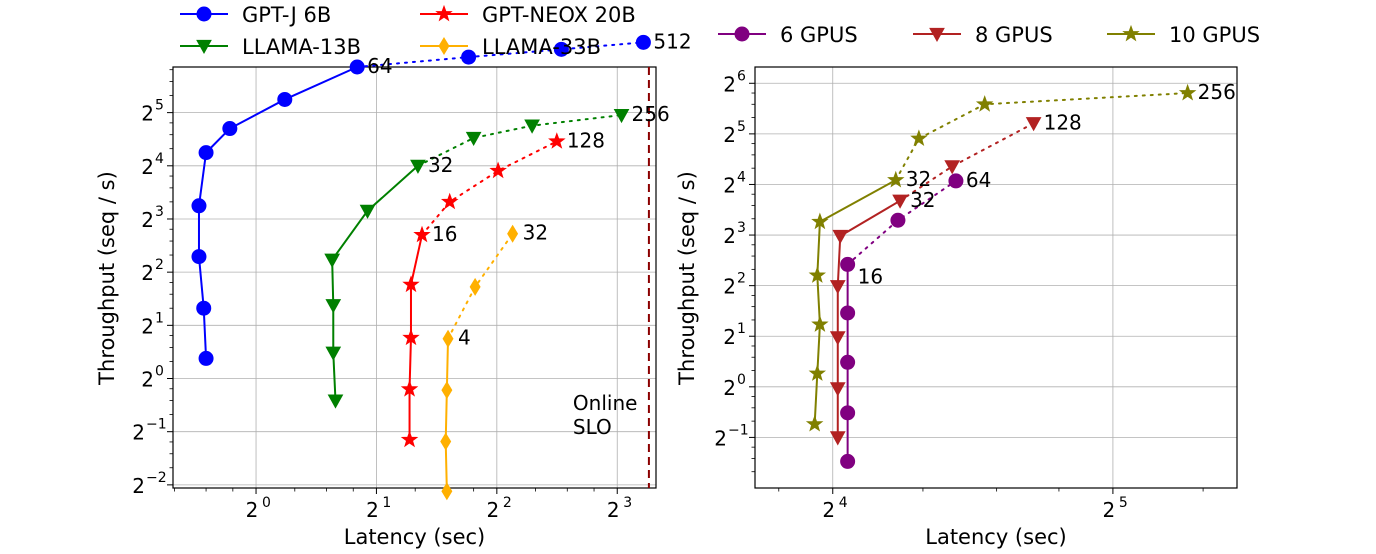 The image size is (1376, 554). What do you see at coordinates (586, 140) in the screenshot?
I see `point-annotation: 128` at bounding box center [586, 140].